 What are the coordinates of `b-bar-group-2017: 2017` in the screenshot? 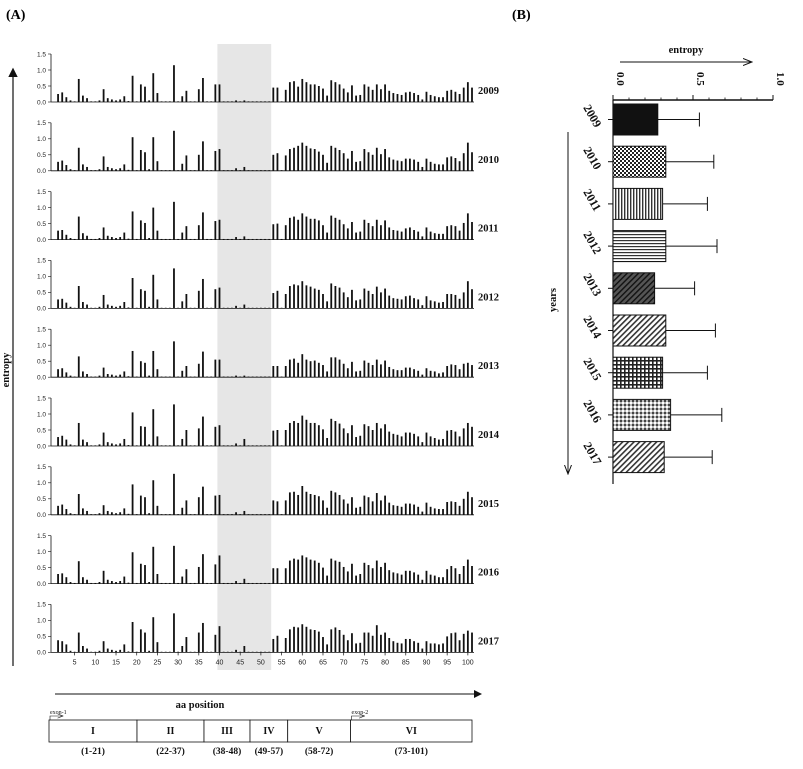 It's located at (646, 457).